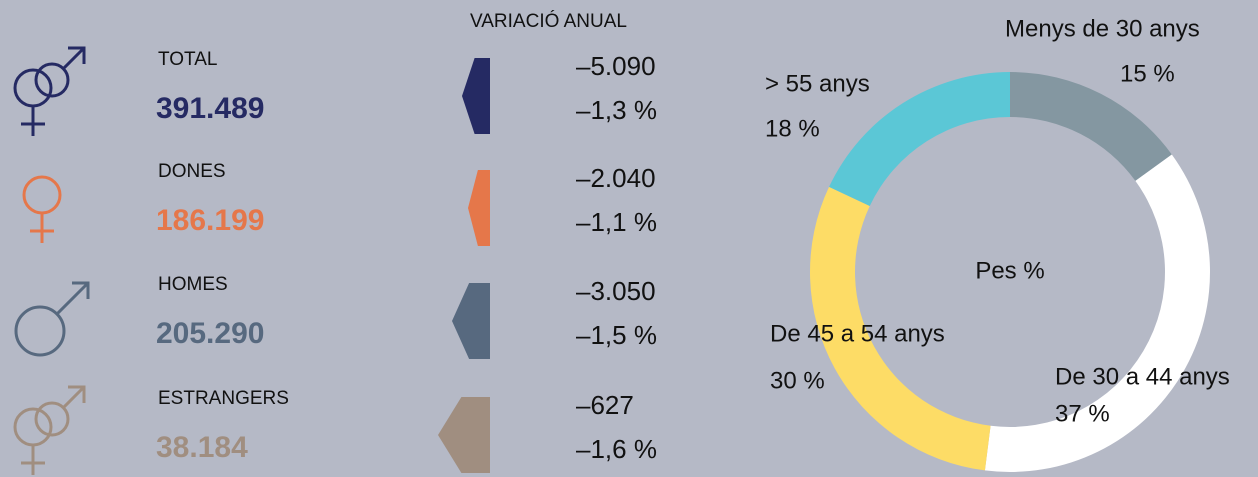  Describe the element at coordinates (548, 21) in the screenshot. I see `section-title: VARIACIÓ ANUAL` at that location.